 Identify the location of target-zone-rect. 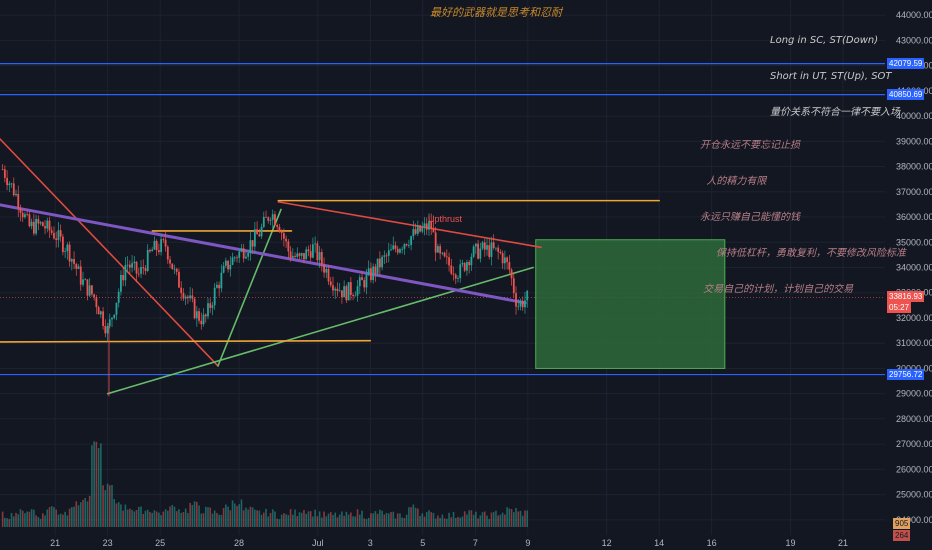
(630, 304).